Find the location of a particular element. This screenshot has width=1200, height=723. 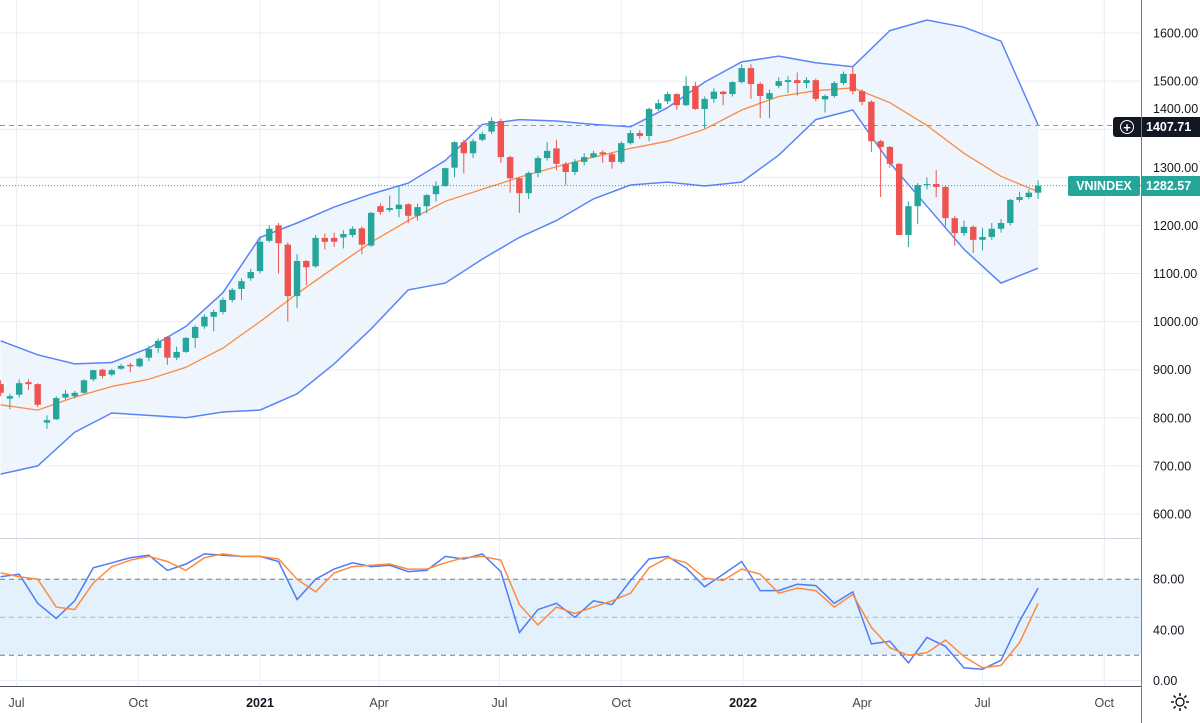

settings-button is located at coordinates (1180, 702).